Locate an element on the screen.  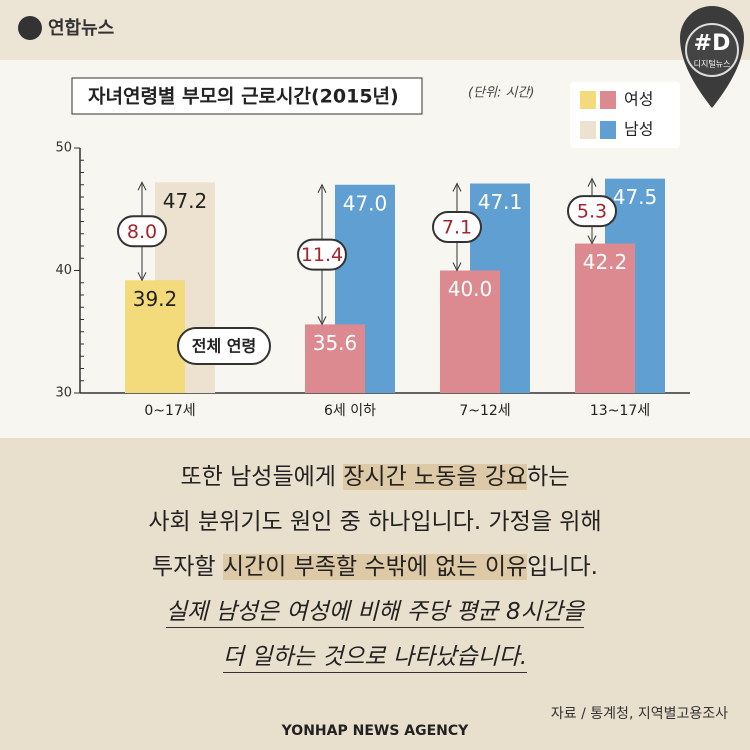
text-line: 또한 남성들에게 장시간 노동을 강요하는 is located at coordinates (375, 477).